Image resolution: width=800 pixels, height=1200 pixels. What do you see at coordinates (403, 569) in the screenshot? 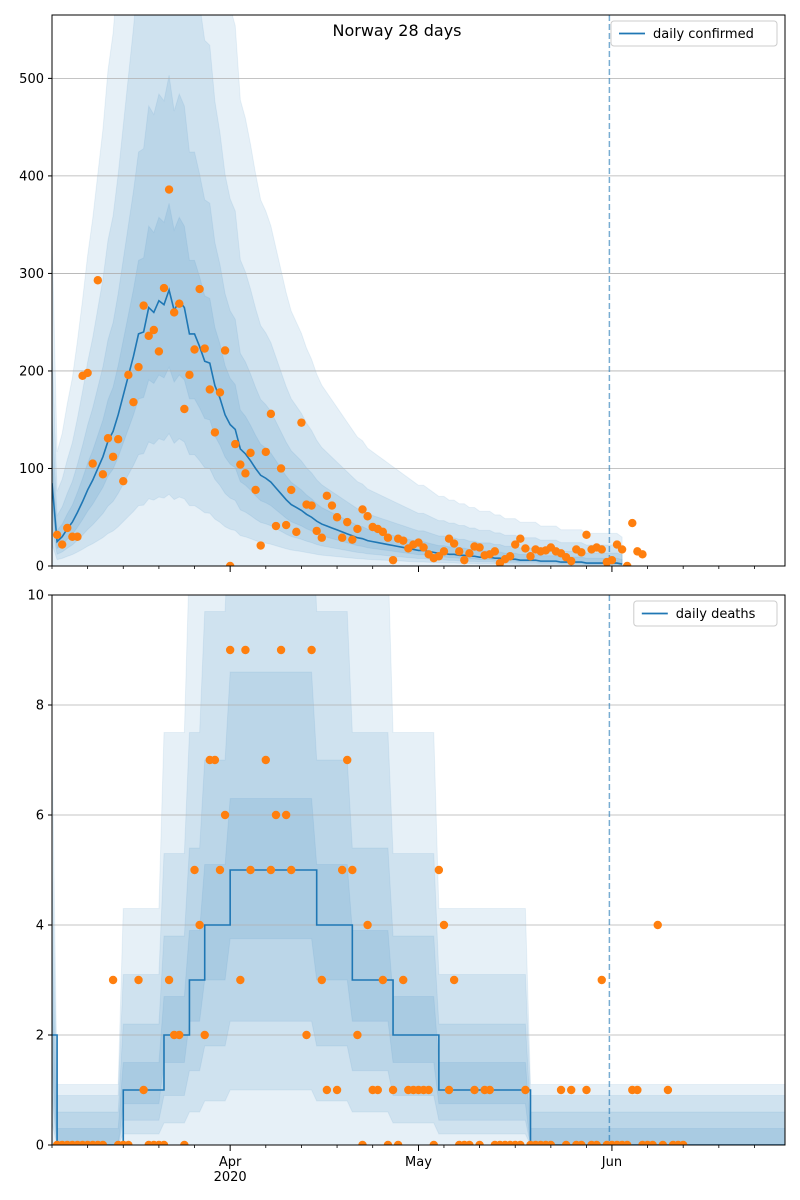
I see `confirmed-x-ticks` at bounding box center [403, 569].